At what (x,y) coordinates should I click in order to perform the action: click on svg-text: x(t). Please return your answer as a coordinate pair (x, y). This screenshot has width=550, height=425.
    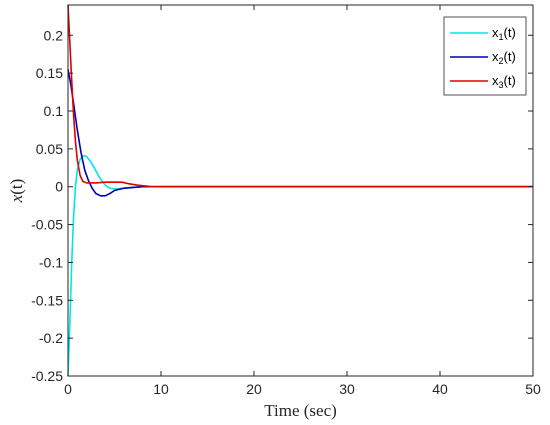
    Looking at the image, I should click on (16, 191).